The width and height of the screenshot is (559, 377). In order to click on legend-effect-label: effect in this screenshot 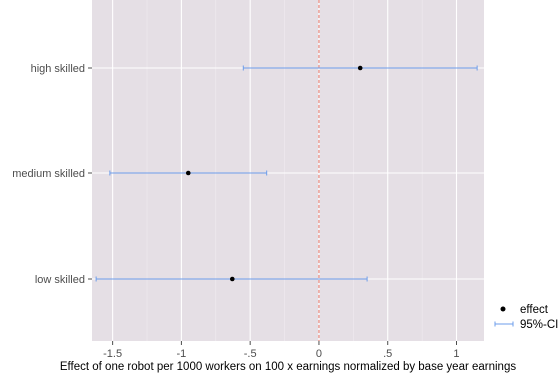, I will do `click(534, 310)`.